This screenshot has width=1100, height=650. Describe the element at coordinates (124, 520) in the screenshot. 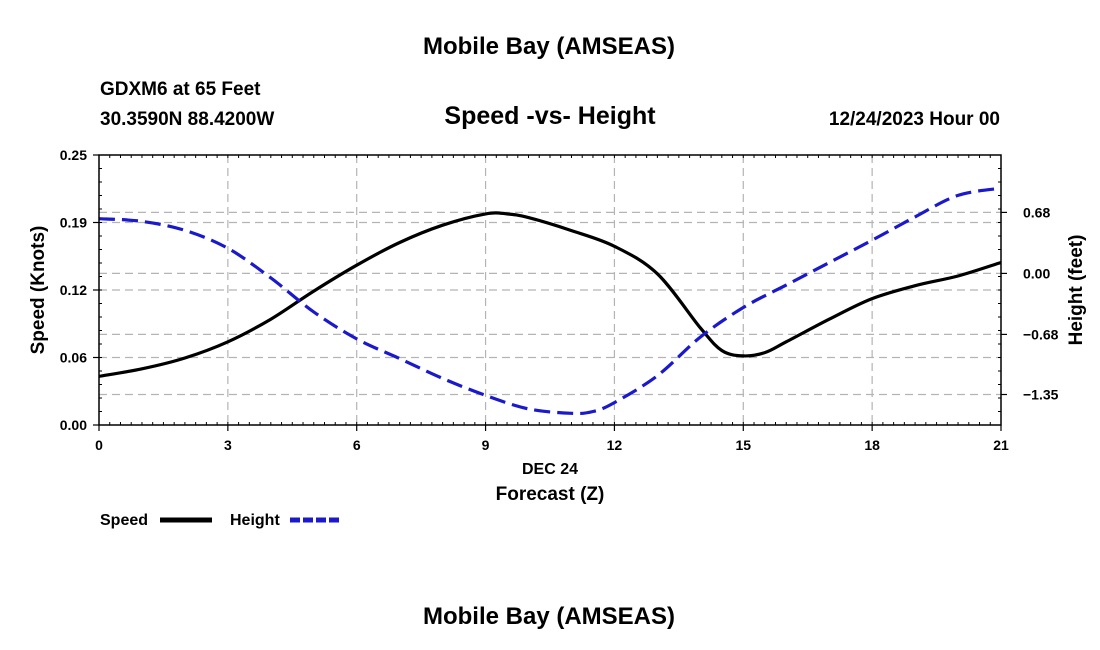

I see `legend-speed-label: Speed` at that location.